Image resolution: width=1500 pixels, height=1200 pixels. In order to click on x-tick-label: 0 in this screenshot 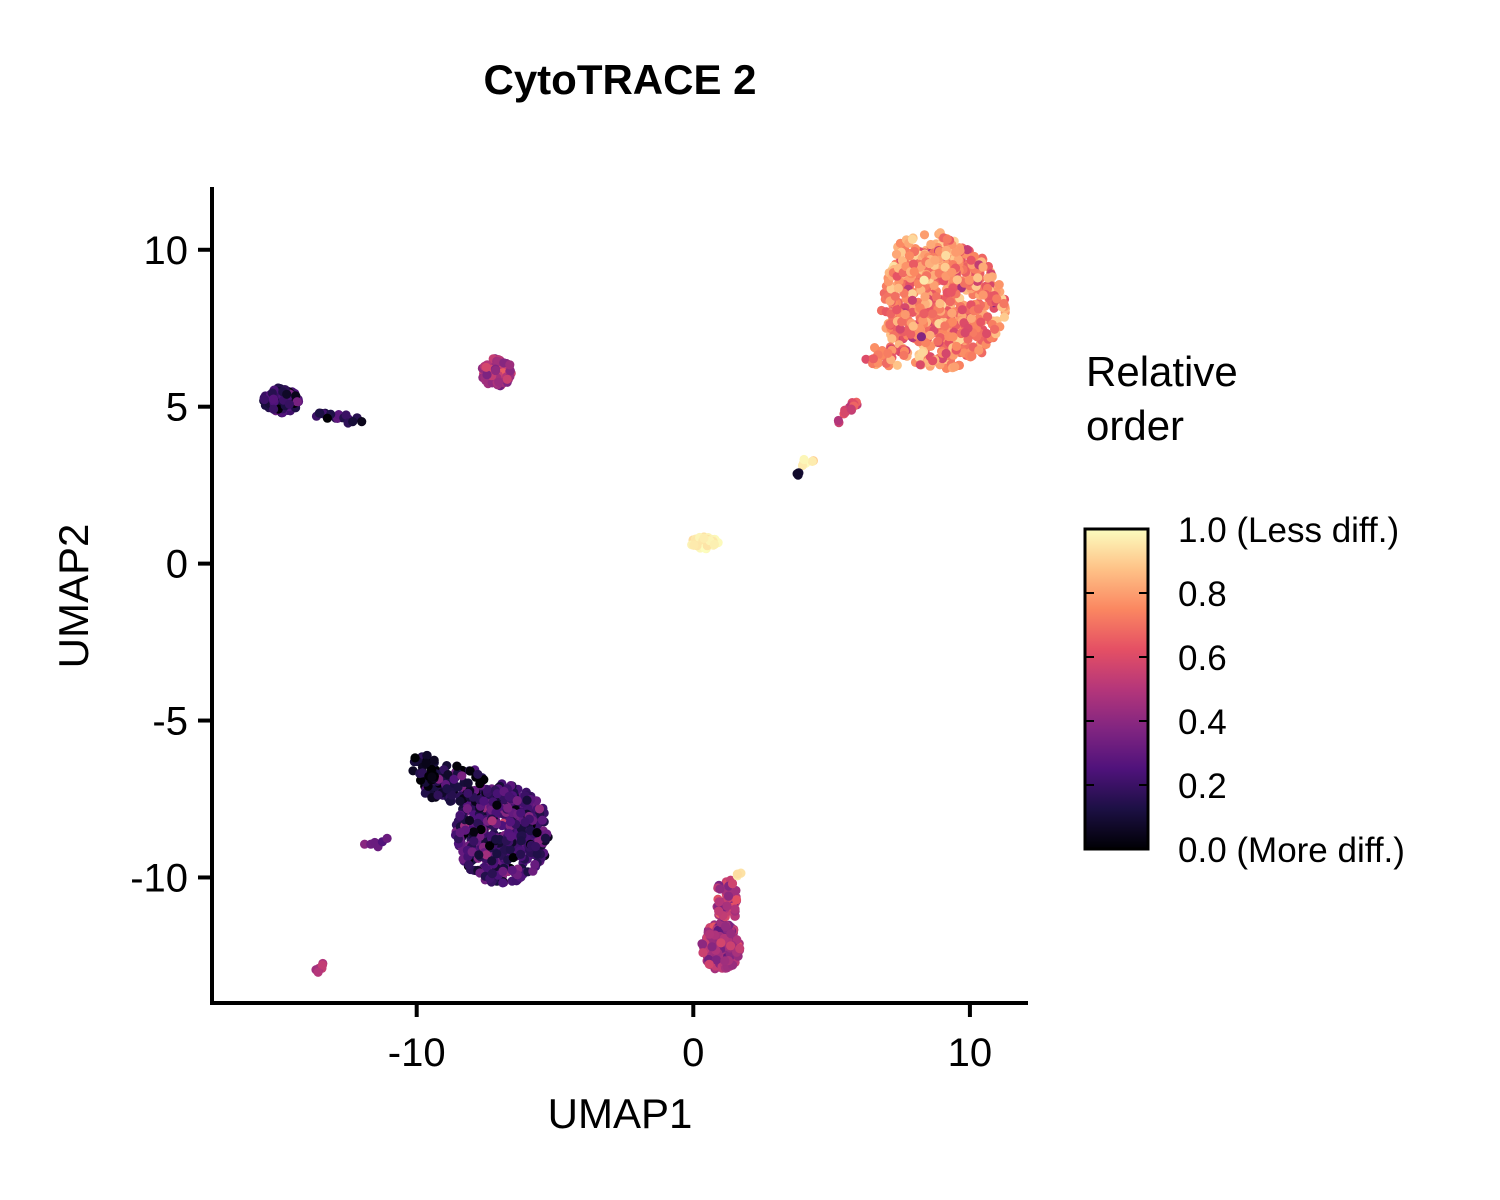, I will do `click(693, 1053)`.